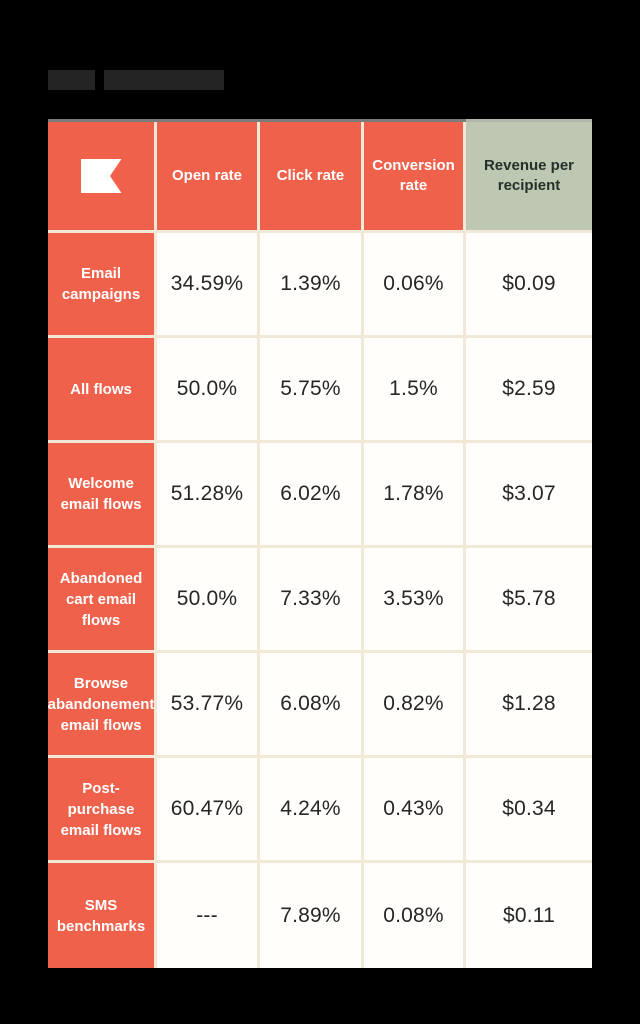 This screenshot has width=640, height=1024. I want to click on column-header-click-rate: Click rate, so click(310, 176).